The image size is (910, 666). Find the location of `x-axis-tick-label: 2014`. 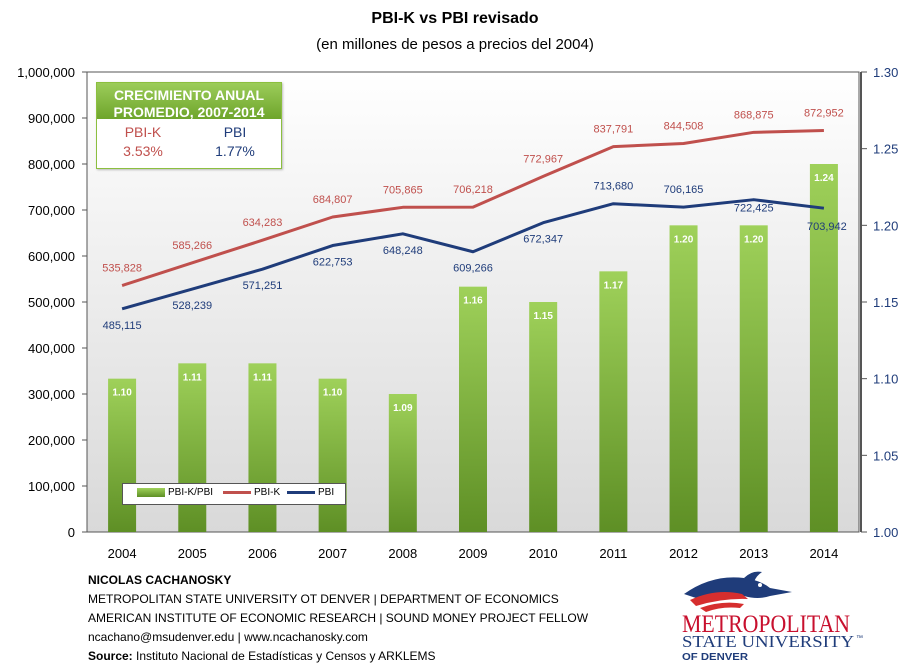

x-axis-tick-label: 2014 is located at coordinates (823, 553).